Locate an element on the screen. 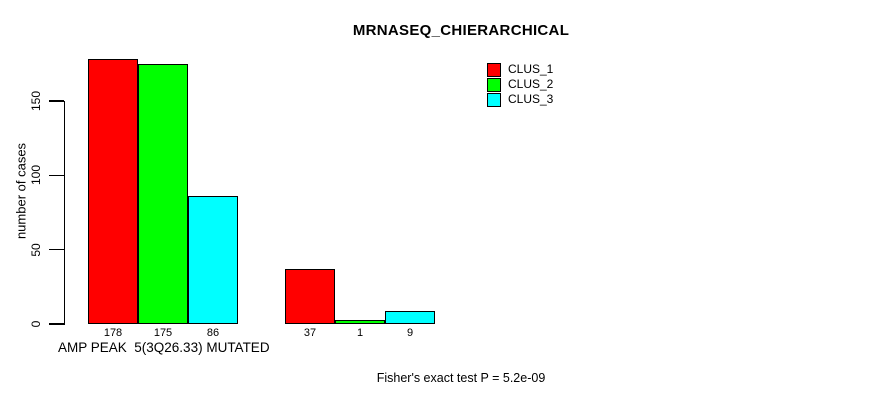  legend-item-clus_3: CLUS_3 is located at coordinates (520, 99).